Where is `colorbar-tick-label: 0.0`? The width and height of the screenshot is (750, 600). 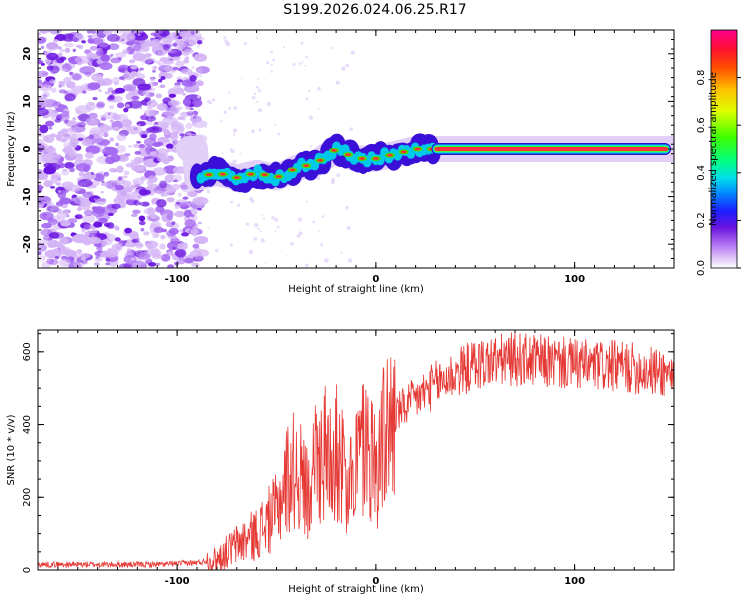 colorbar-tick-label: 0.0 is located at coordinates (701, 268).